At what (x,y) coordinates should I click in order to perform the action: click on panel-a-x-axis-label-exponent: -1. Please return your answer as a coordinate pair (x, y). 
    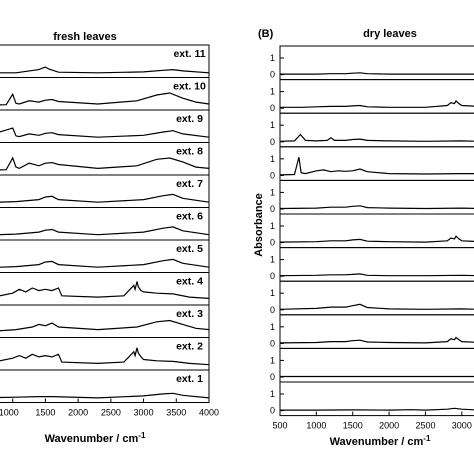
    Looking at the image, I should click on (142, 435).